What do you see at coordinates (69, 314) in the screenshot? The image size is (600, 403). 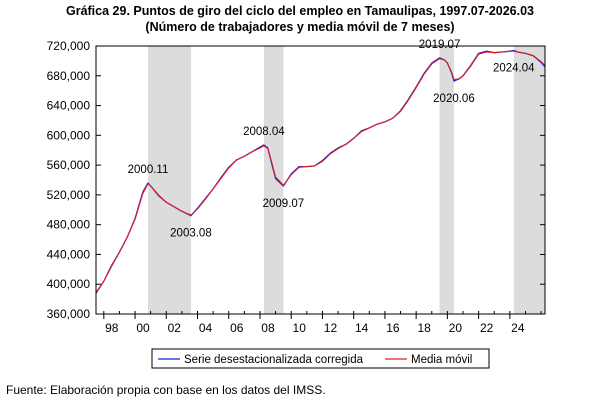 I see `y-tick-label-0: 360,000` at bounding box center [69, 314].